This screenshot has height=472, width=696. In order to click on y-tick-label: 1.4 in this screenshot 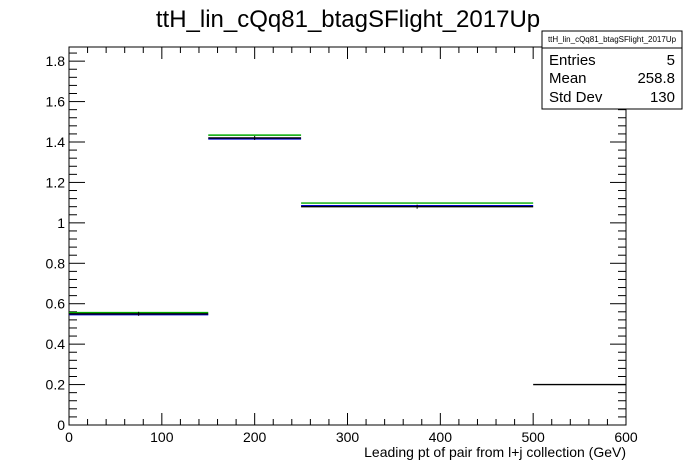, I will do `click(56, 142)`.